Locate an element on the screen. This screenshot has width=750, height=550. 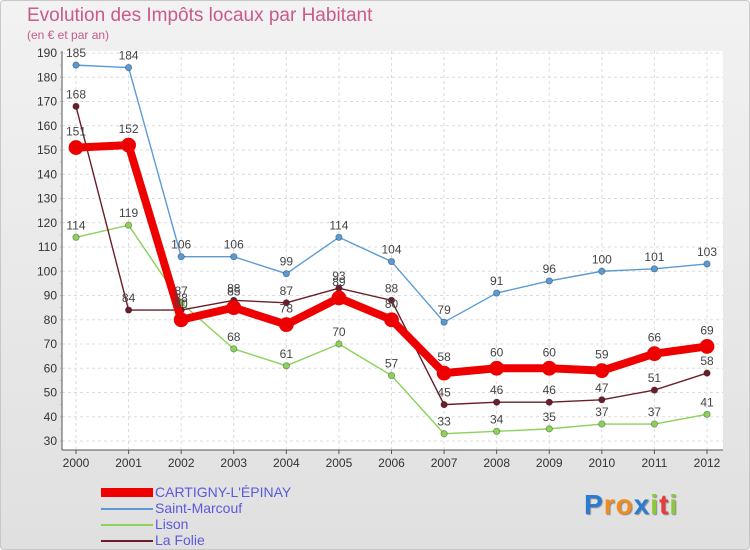
data-label-cartigny-l-pinay: 152 is located at coordinates (129, 129).